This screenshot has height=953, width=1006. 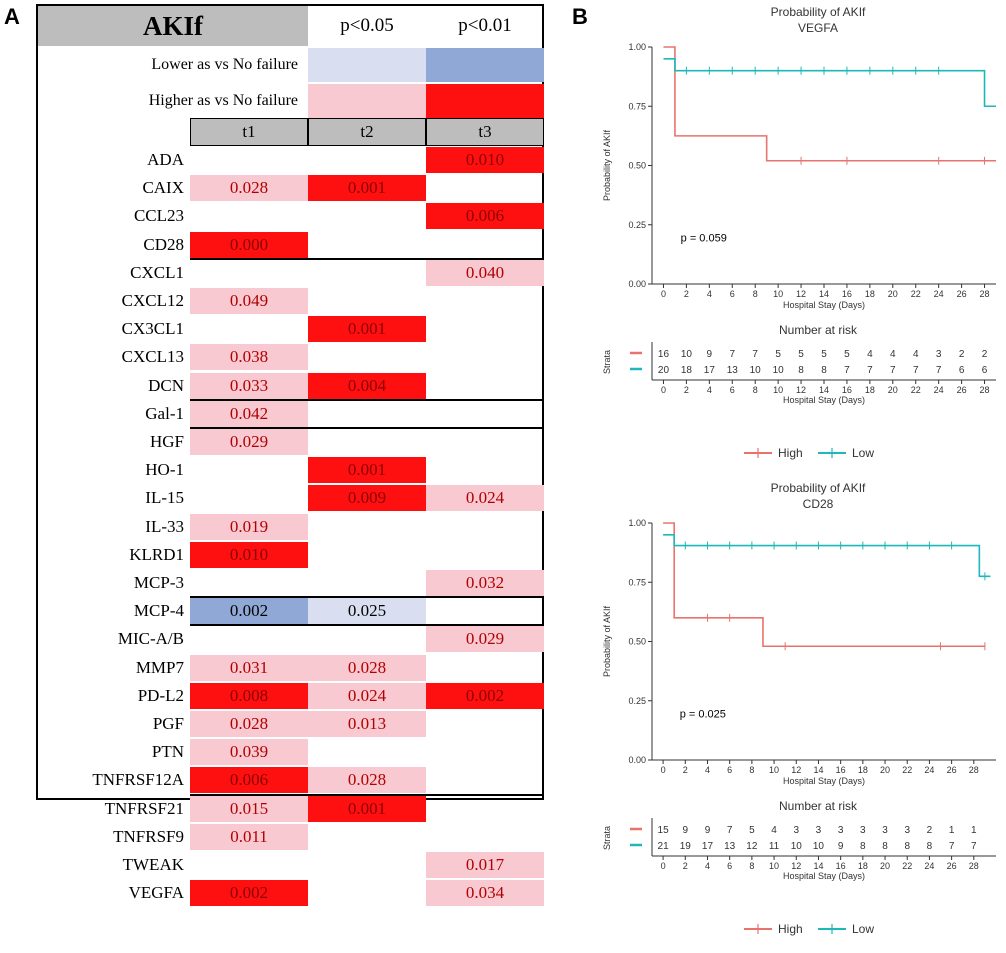 What do you see at coordinates (163, 188) in the screenshot?
I see `gene-label: CAIX` at bounding box center [163, 188].